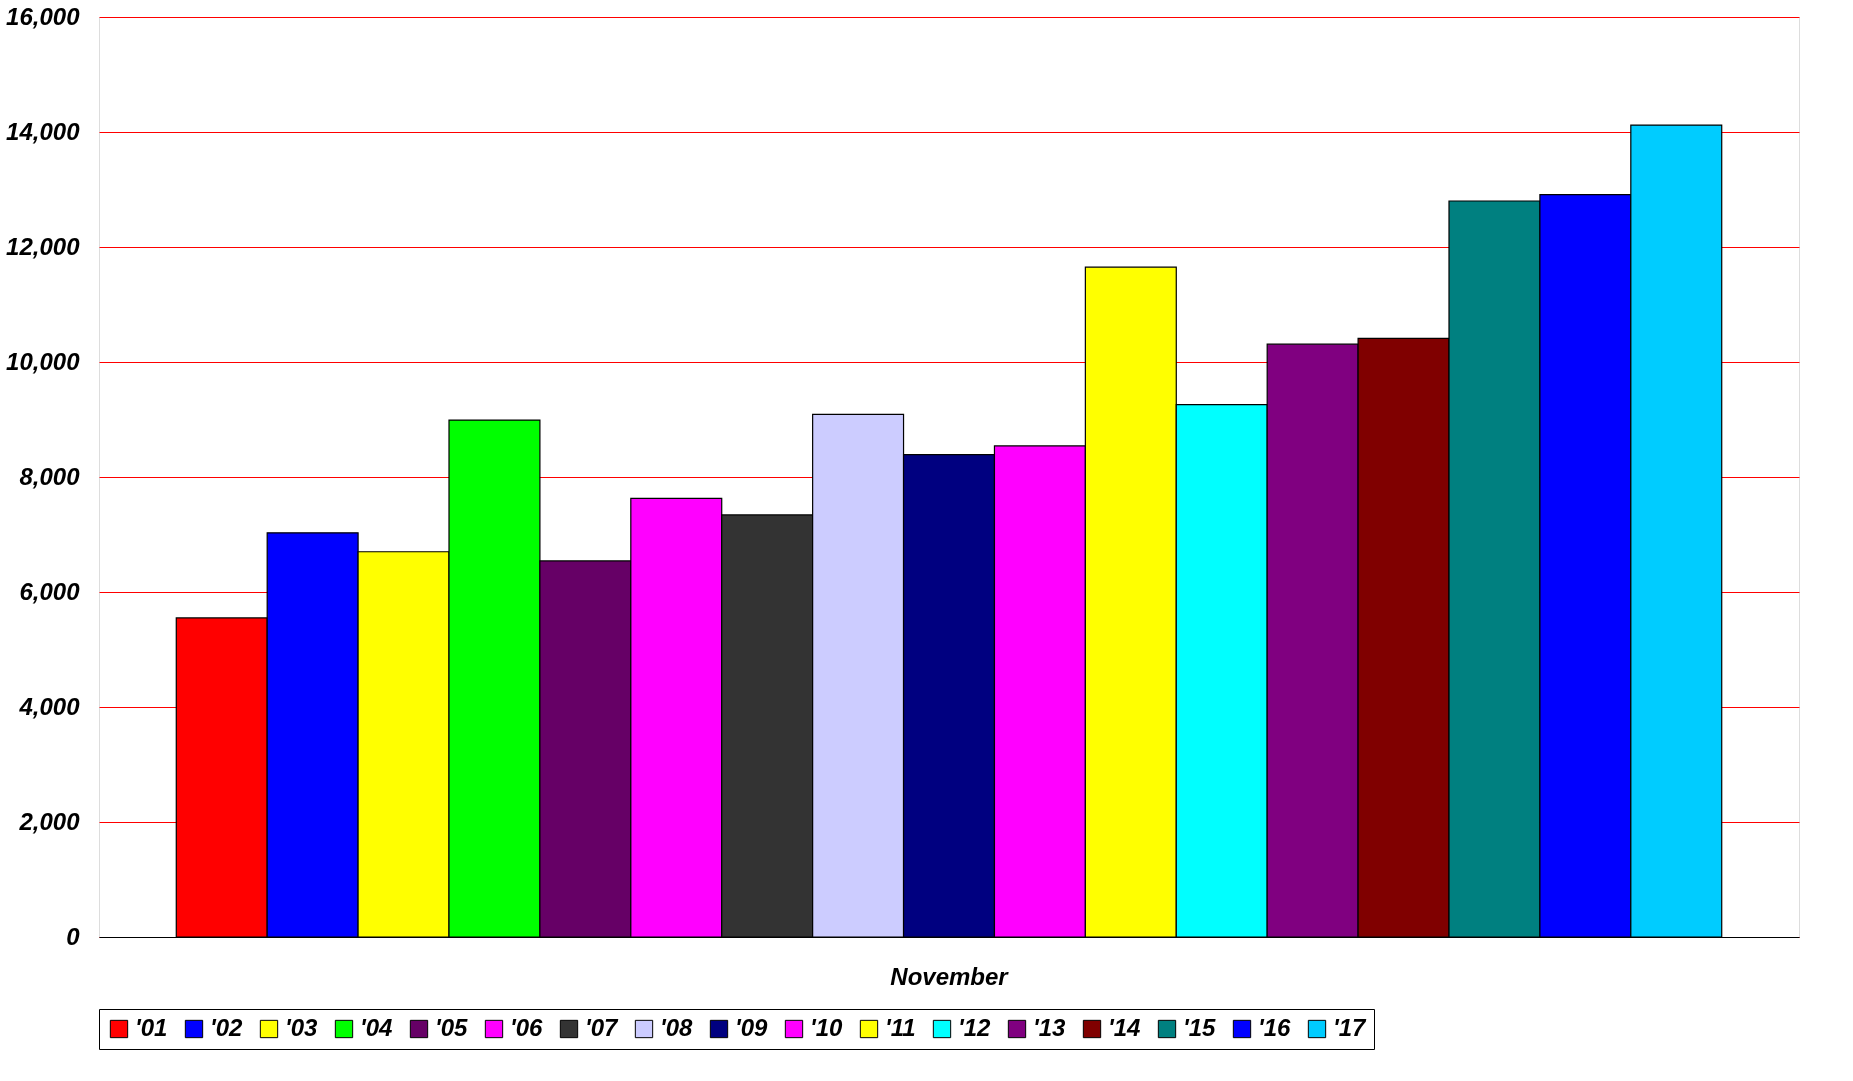 The image size is (1853, 1081). I want to click on y-tick-label: 10,000, so click(43, 361).